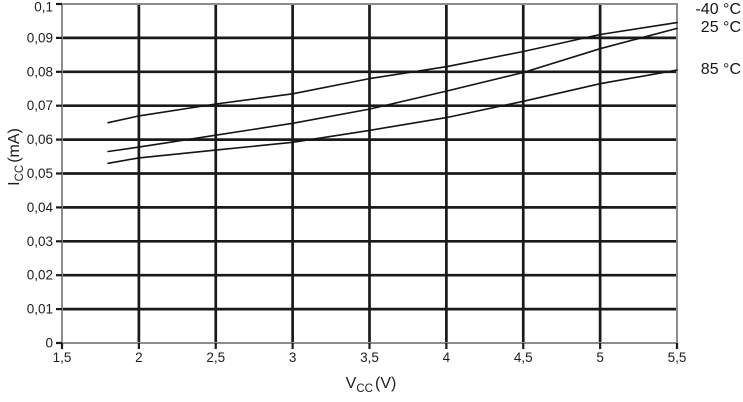 Image resolution: width=743 pixels, height=402 pixels. I want to click on x-axis-unit: (V), so click(385, 383).